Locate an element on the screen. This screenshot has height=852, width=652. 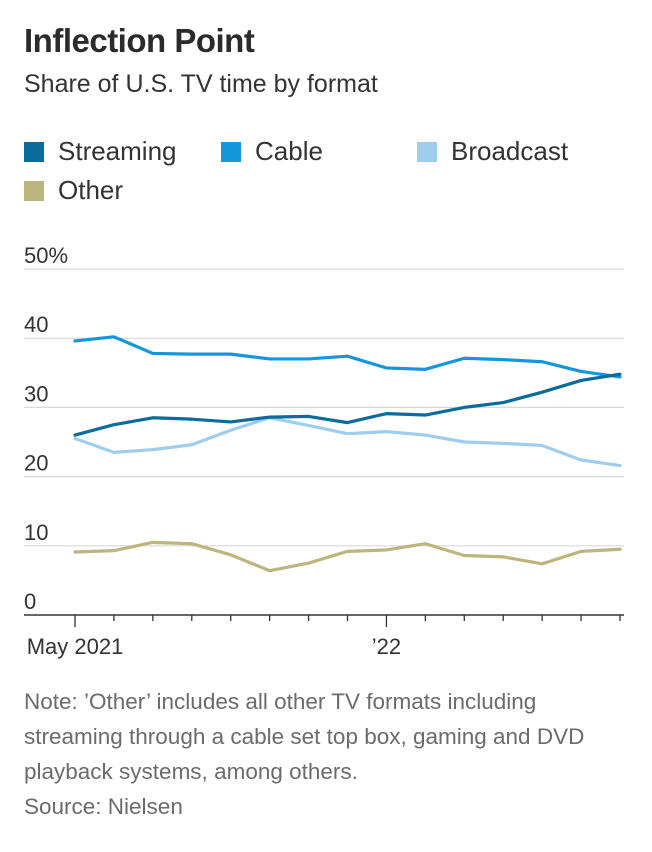
legend-swatch-broadcast is located at coordinates (427, 151).